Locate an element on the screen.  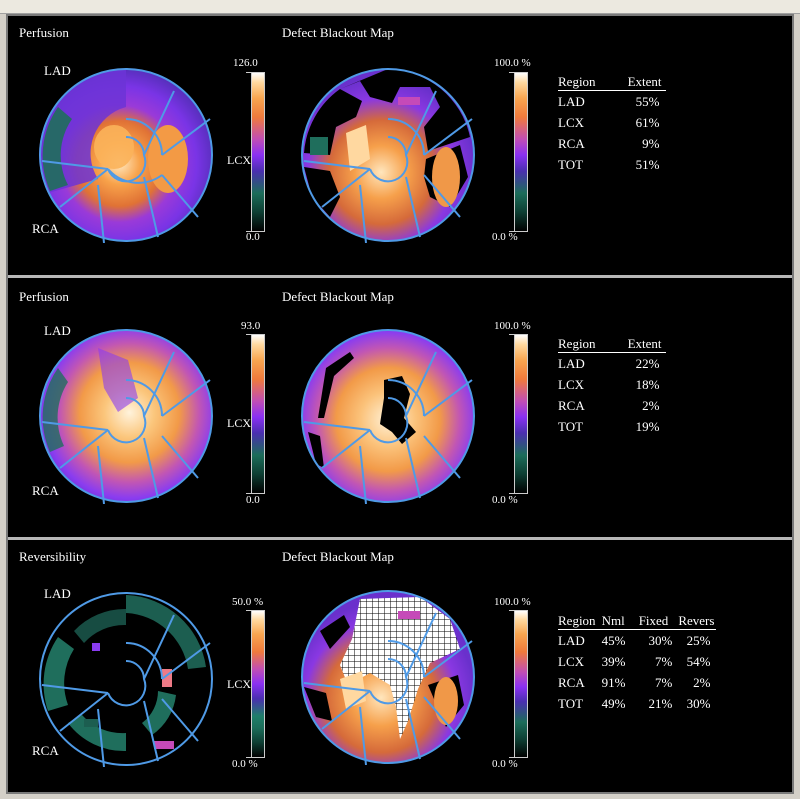
extent-table: Region Extent LAD 22% LCX 18% RCA 2% TOT 19% is located at coordinates (612, 386).